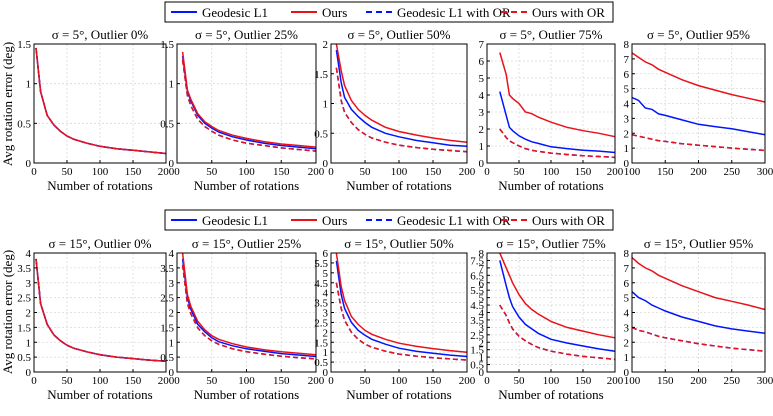 The height and width of the screenshot is (416, 773). Describe the element at coordinates (551, 243) in the screenshot. I see `panel-title: σ = 15°, Outlier 75%` at that location.